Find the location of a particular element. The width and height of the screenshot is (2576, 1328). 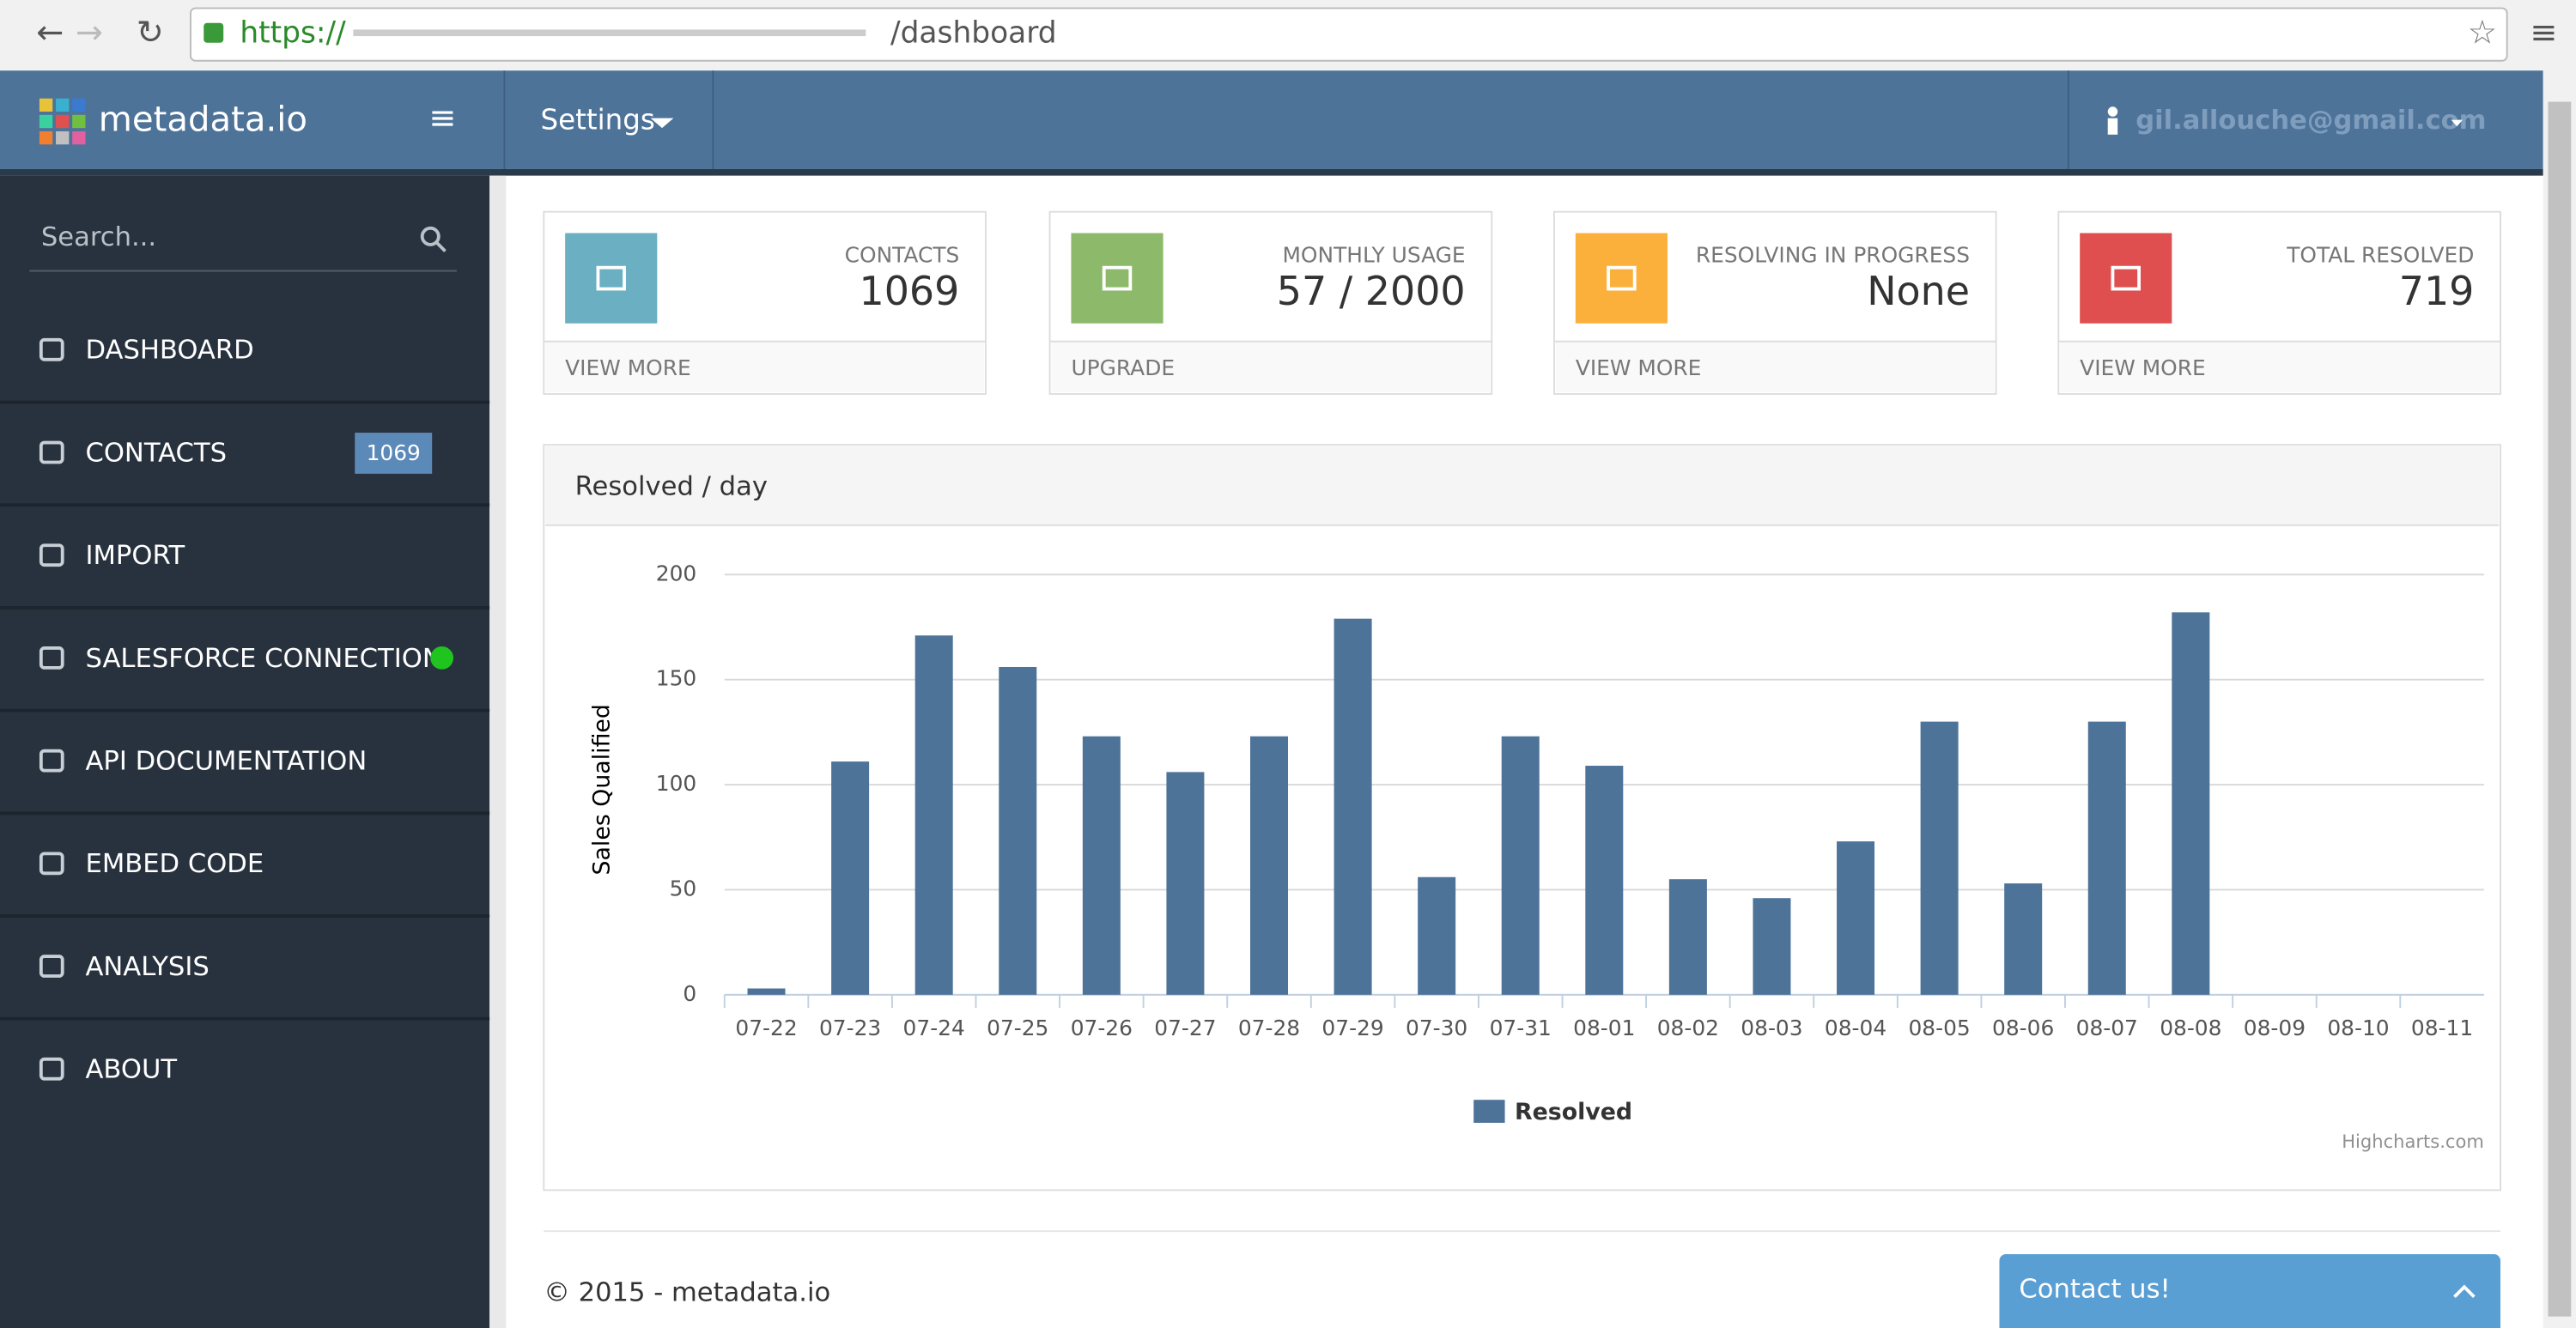

url-path: /dashboard is located at coordinates (973, 33).